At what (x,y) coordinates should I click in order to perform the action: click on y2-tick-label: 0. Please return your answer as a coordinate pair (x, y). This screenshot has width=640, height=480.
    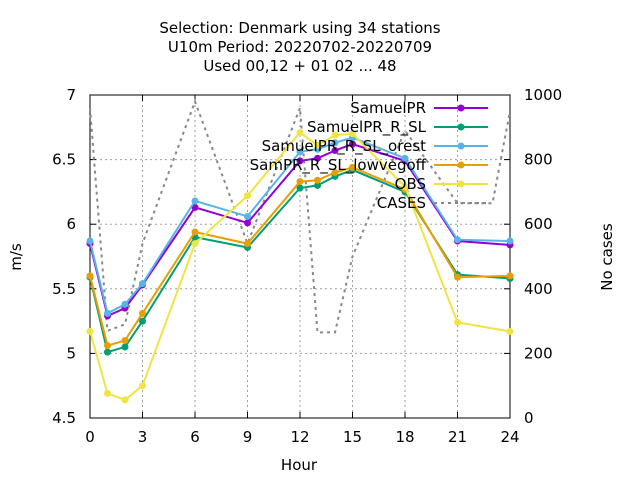
    Looking at the image, I should click on (529, 418).